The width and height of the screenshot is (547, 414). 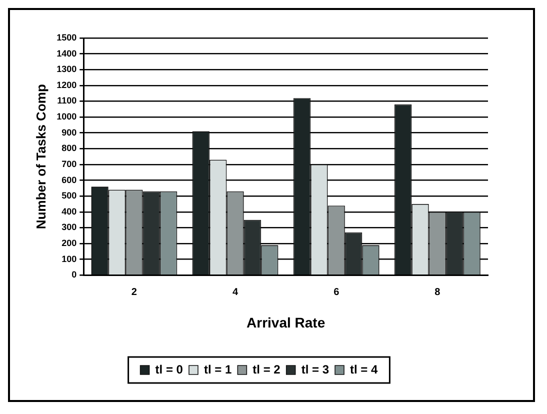 What do you see at coordinates (266, 369) in the screenshot?
I see `legend-label: tl = 2` at bounding box center [266, 369].